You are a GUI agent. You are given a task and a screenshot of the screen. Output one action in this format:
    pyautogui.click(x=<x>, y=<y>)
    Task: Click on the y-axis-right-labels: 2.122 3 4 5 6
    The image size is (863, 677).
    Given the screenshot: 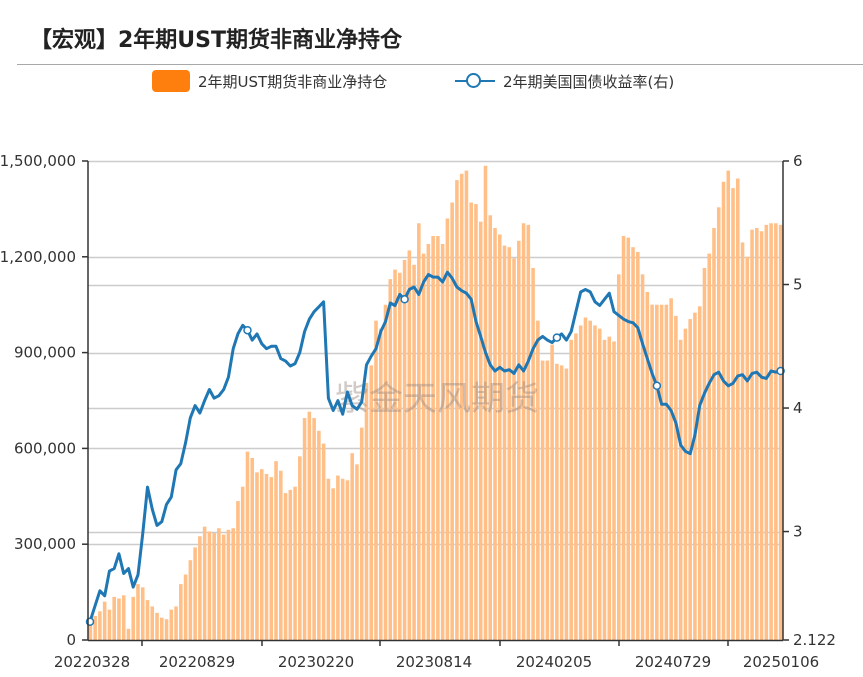 What is the action you would take?
    pyautogui.click(x=809, y=400)
    